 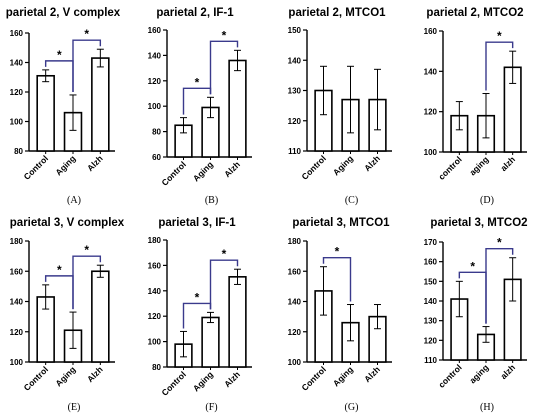 I want to click on panel-label: (F), so click(x=211, y=407).